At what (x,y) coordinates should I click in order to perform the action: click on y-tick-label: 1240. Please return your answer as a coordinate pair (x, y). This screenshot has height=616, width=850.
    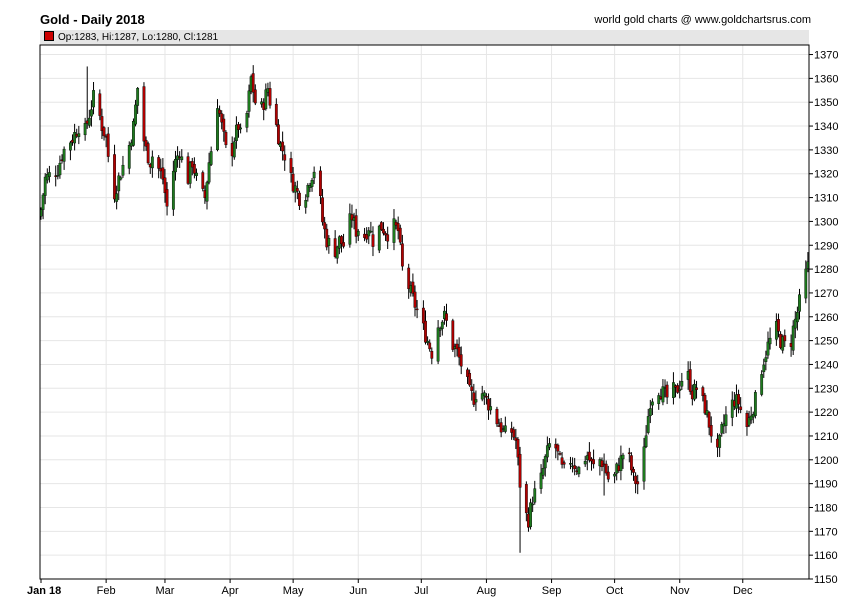
    Looking at the image, I should click on (826, 365).